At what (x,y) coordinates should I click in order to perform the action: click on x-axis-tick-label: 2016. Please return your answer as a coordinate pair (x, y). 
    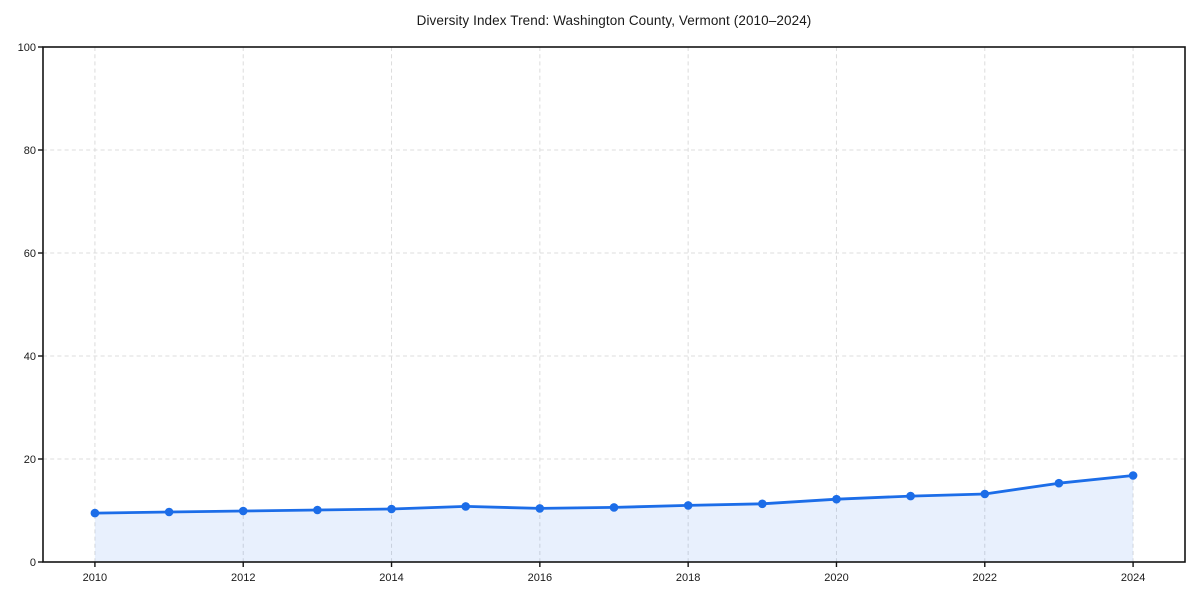
    Looking at the image, I should click on (540, 578).